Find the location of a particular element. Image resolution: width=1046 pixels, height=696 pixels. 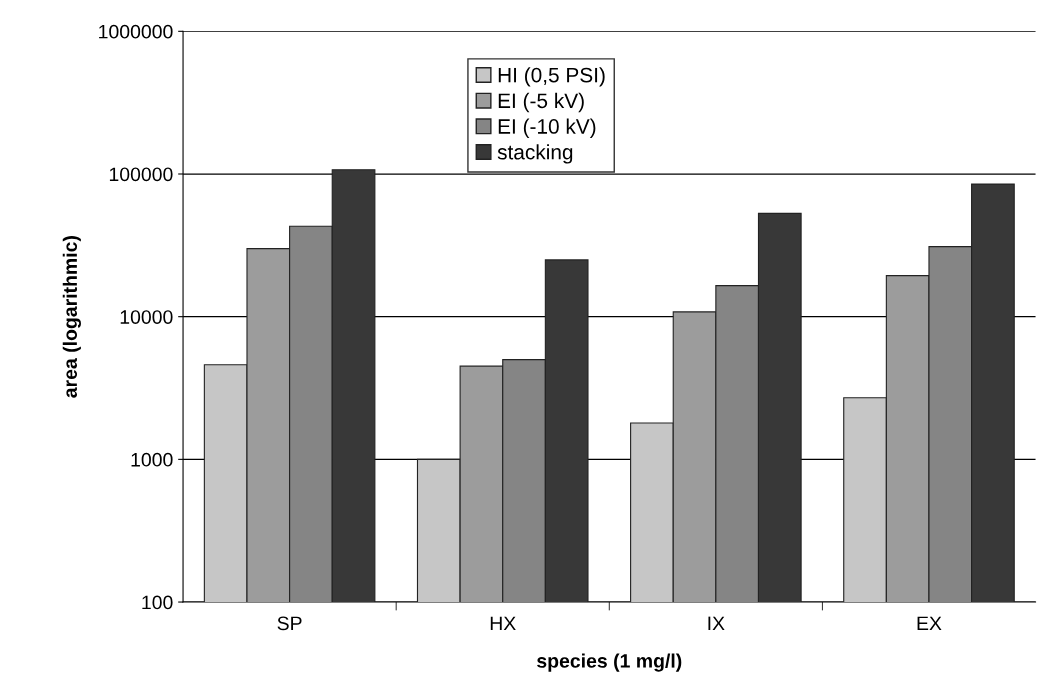

y-tick-label: 1000000 is located at coordinates (136, 31).